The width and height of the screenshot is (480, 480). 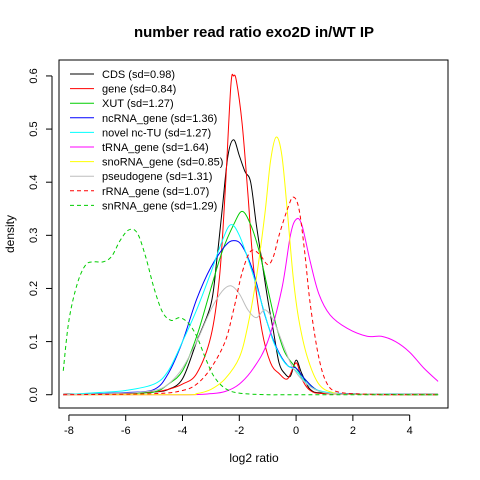 I want to click on x-tick-label: -8, so click(x=69, y=431).